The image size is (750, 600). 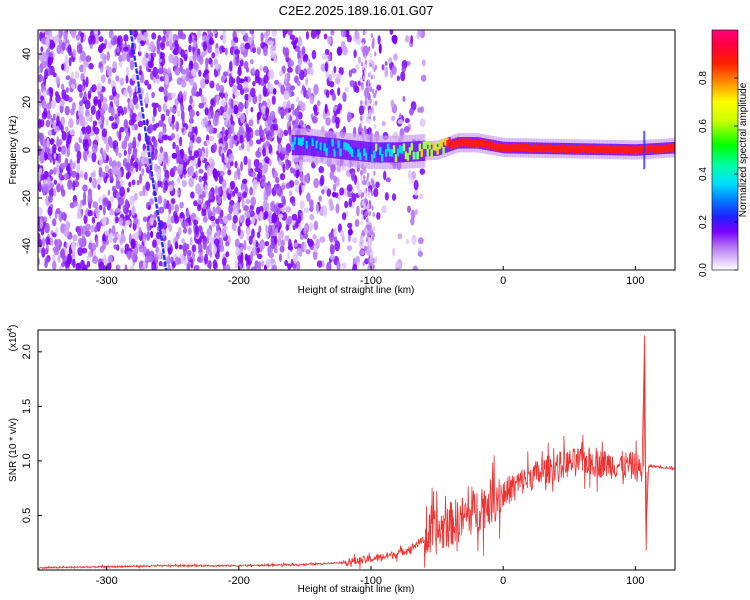 I want to click on colorbar-tick-label: 0.6, so click(x=703, y=126).